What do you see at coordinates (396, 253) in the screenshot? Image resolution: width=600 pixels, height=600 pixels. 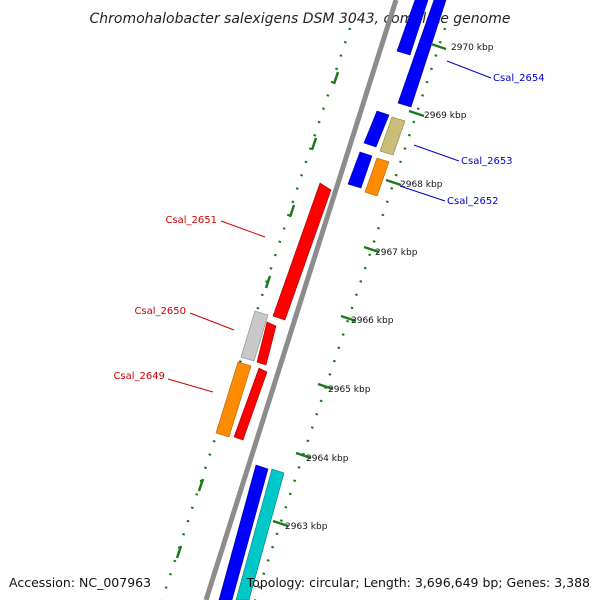 I see `tick-label-2967: 2967 kbp` at bounding box center [396, 253].